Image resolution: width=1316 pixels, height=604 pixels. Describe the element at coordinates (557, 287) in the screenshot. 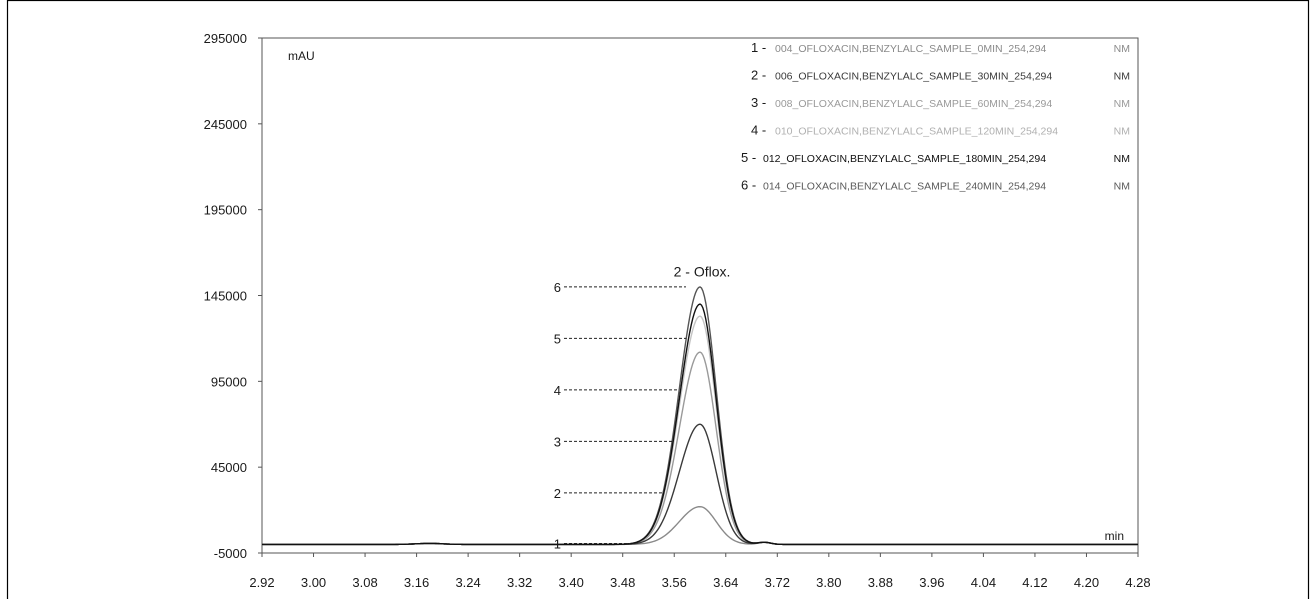

I see `pointer-label: 6` at that location.